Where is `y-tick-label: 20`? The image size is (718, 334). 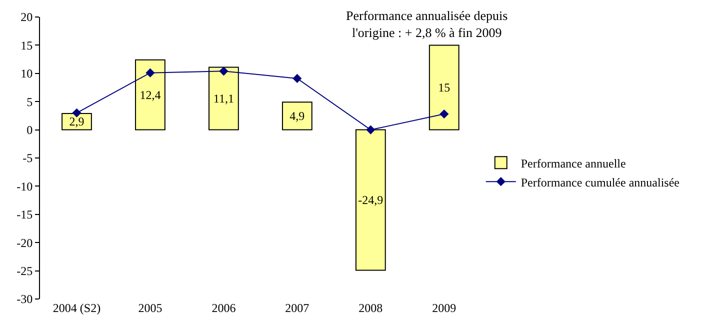 y-tick-label: 20 is located at coordinates (26, 17).